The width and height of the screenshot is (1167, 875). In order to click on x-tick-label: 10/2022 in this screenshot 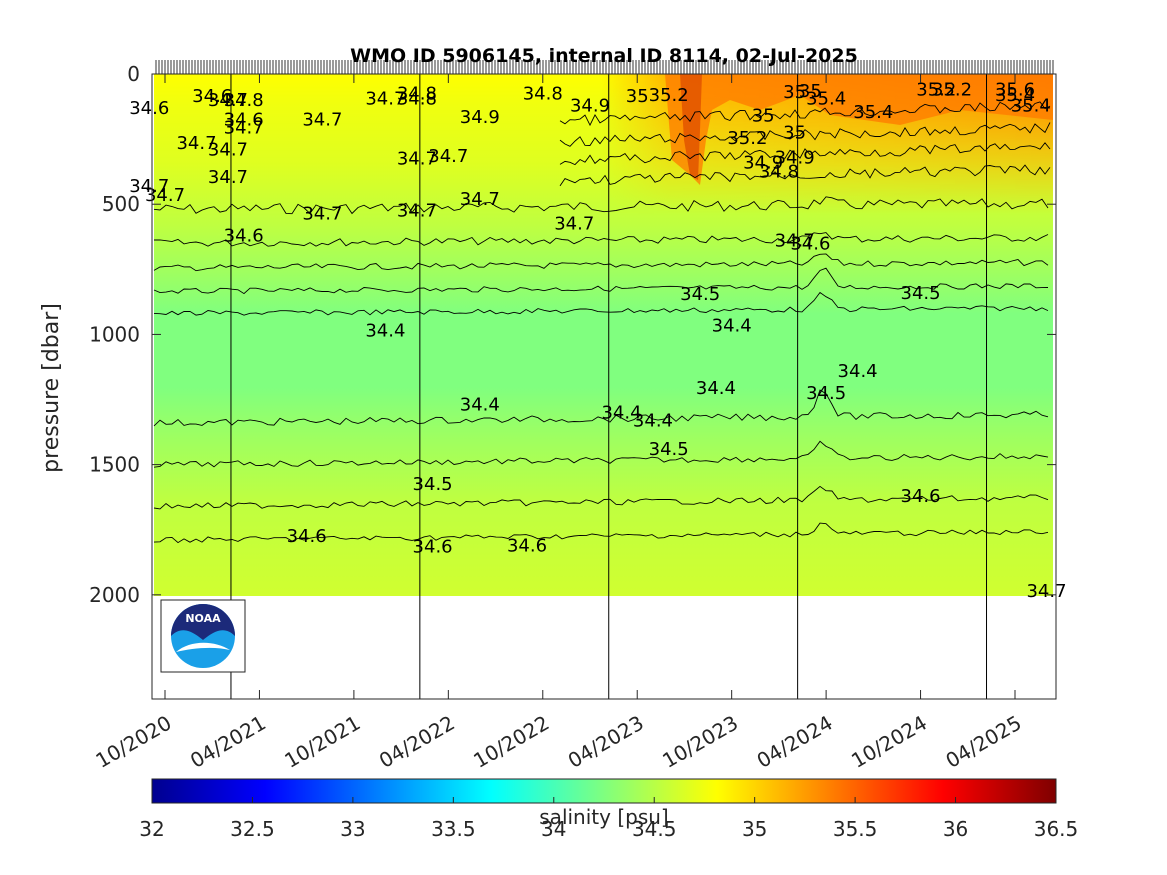, I will do `click(511, 742)`.